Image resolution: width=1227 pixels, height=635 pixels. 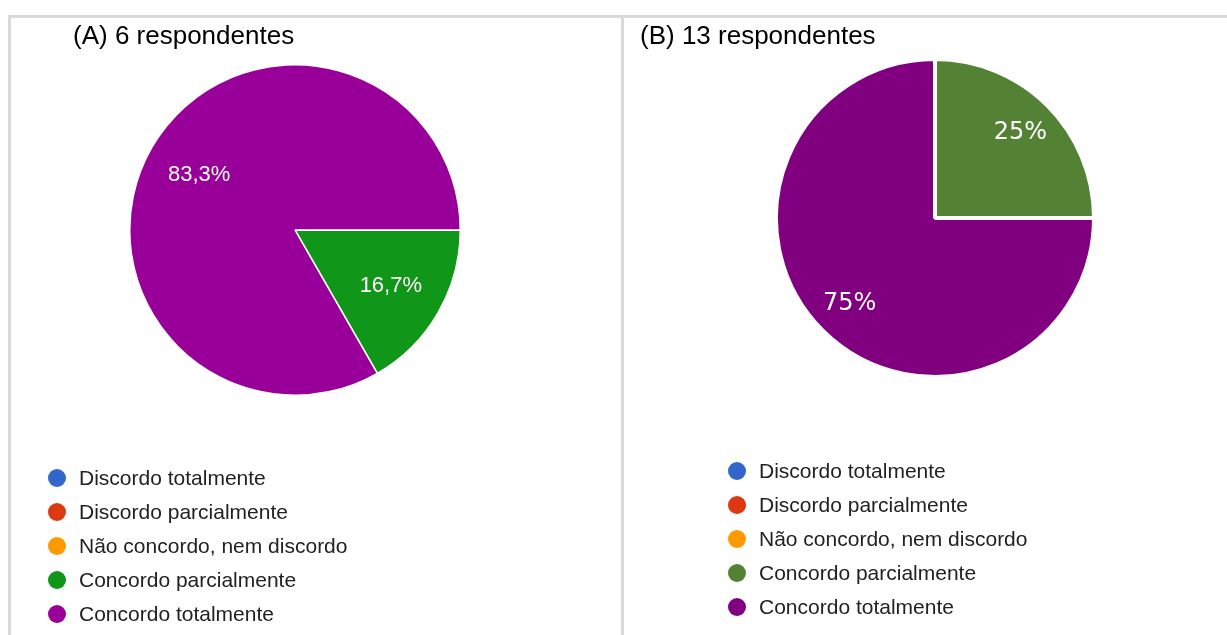 I want to click on data-label: 16,7%, so click(x=391, y=284).